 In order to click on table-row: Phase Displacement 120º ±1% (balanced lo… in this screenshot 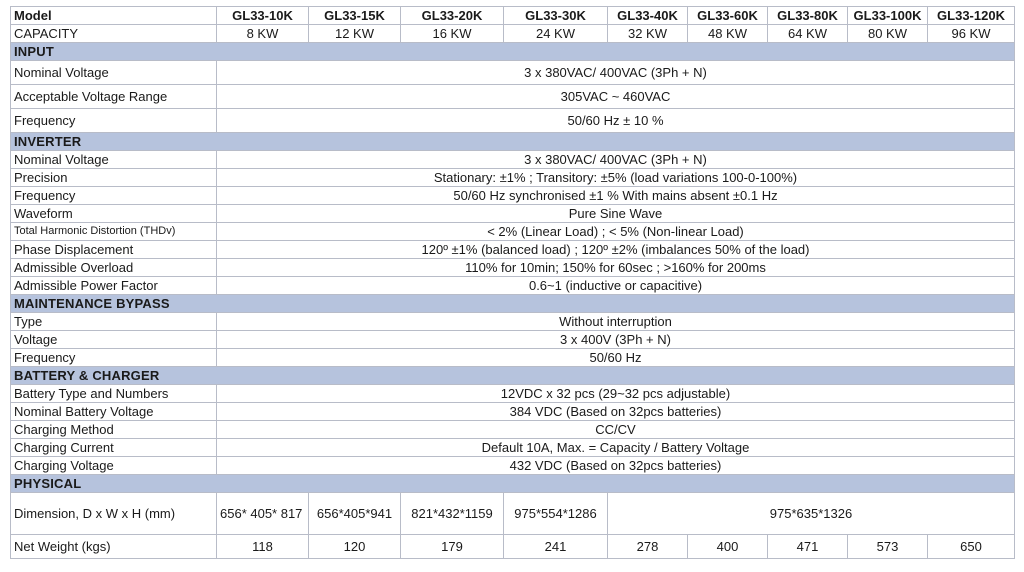, I will do `click(512, 249)`.